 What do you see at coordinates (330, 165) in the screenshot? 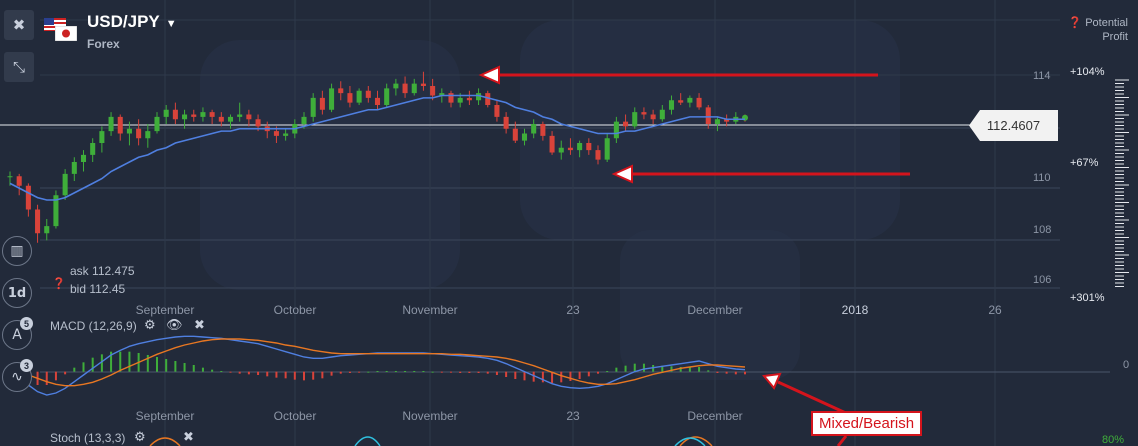
I see `map-region-americas` at bounding box center [330, 165].